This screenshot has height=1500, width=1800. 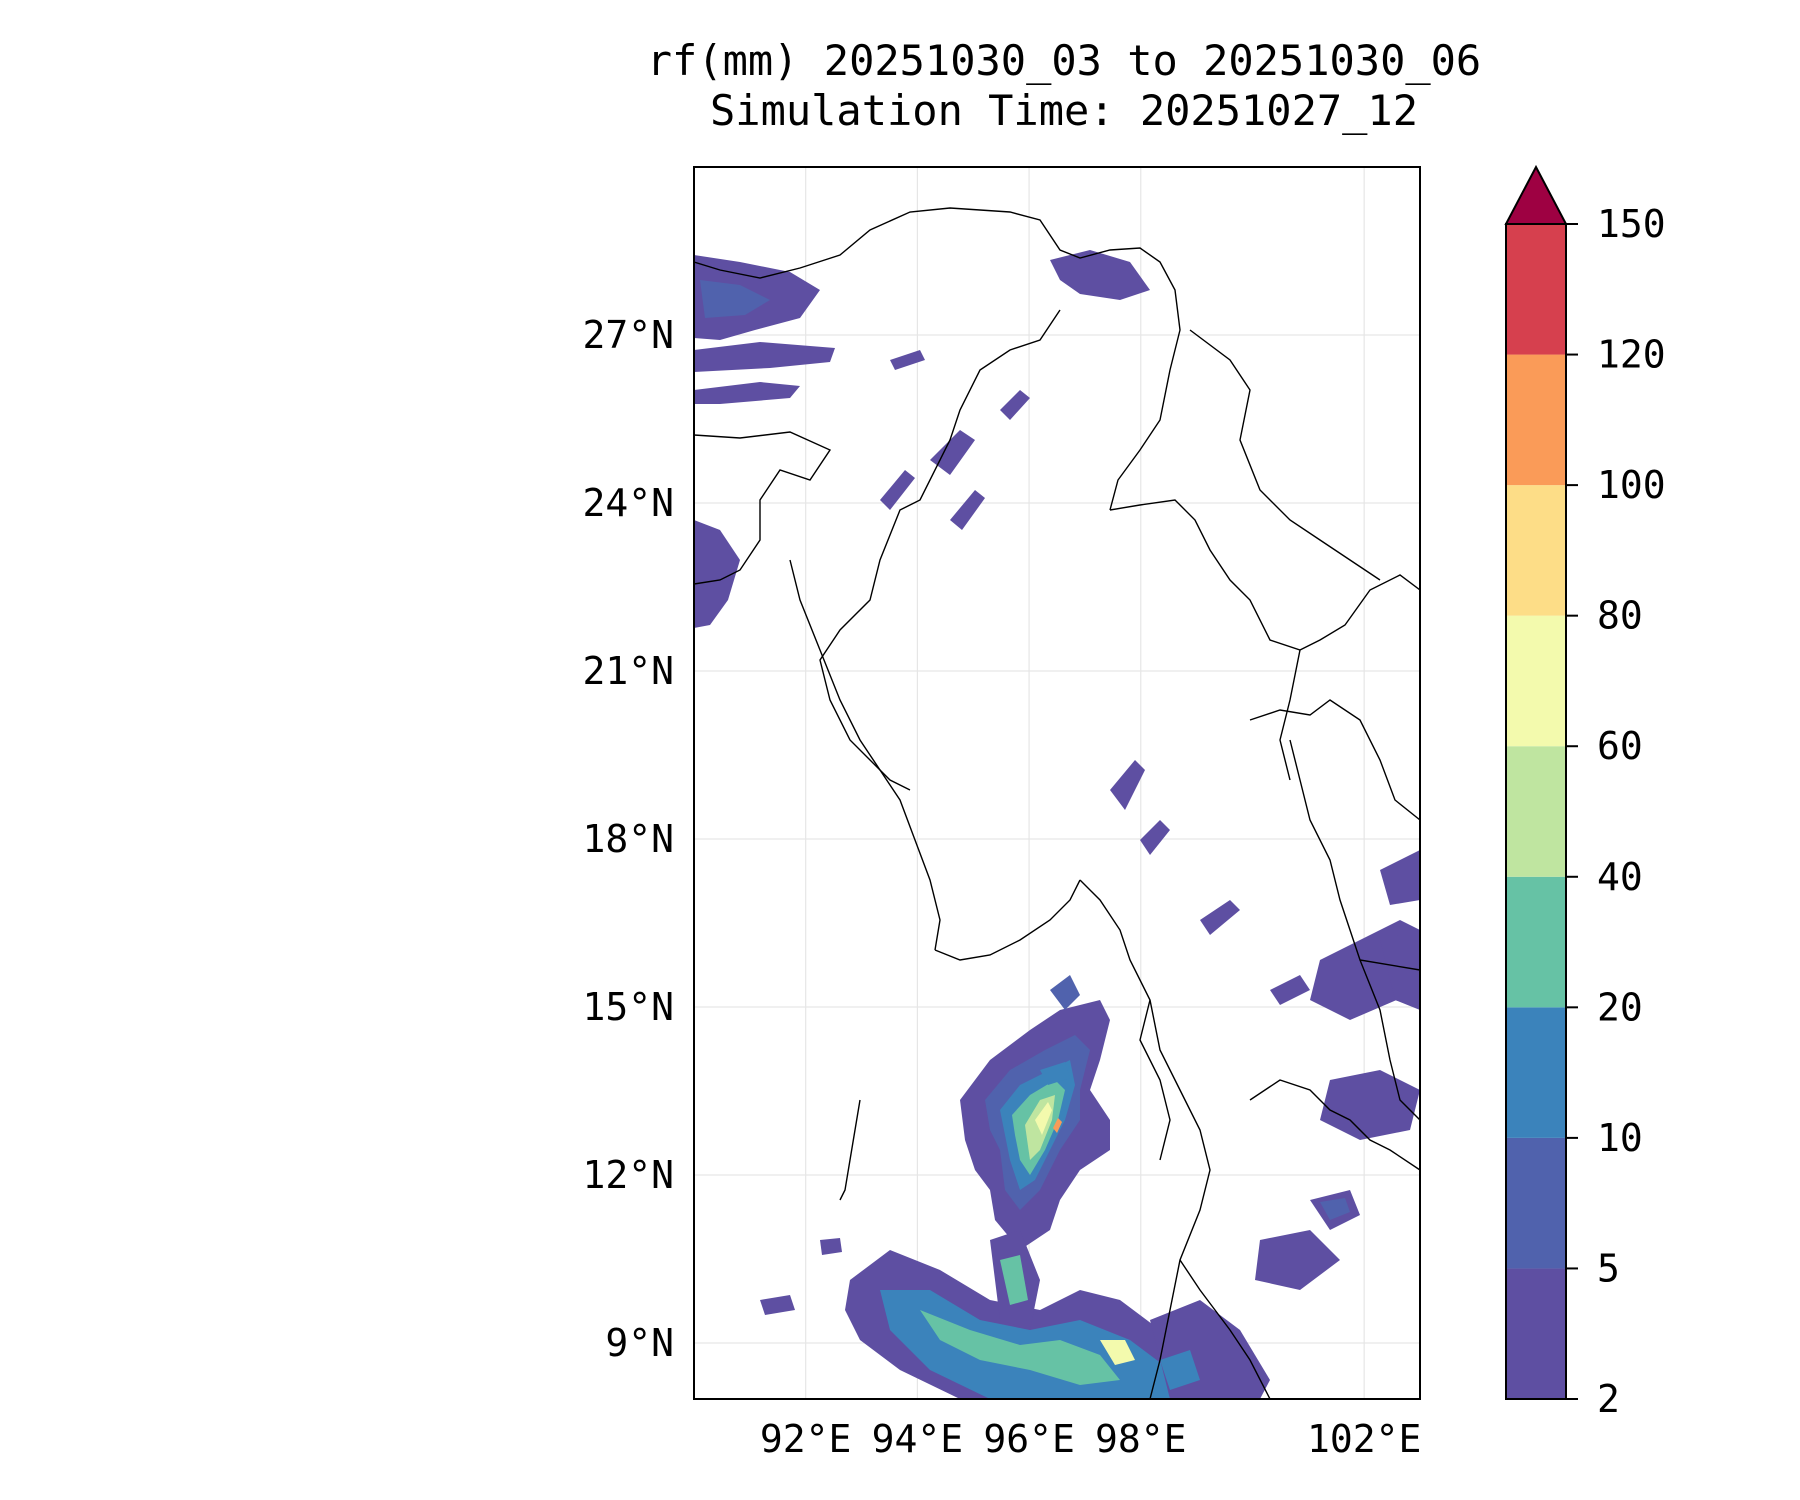 What do you see at coordinates (1007, 920) in the screenshot?
I see `coast-myanmar-south` at bounding box center [1007, 920].